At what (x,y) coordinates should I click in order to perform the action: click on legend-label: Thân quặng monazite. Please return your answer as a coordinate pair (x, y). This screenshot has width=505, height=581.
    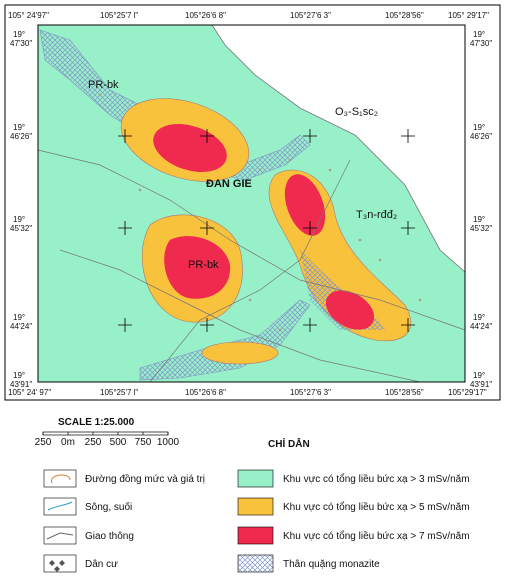
    Looking at the image, I should click on (331, 564).